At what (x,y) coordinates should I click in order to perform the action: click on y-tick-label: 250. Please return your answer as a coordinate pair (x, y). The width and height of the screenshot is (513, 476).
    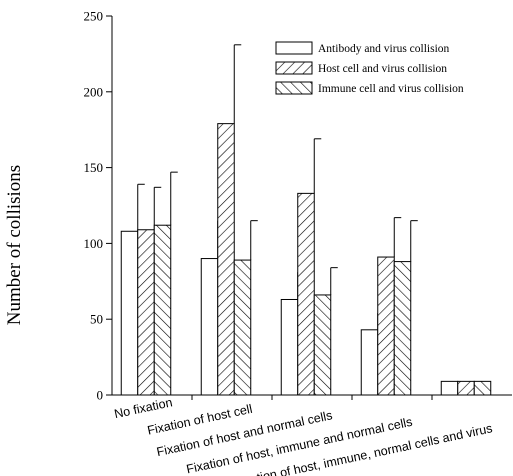
    Looking at the image, I should click on (94, 16).